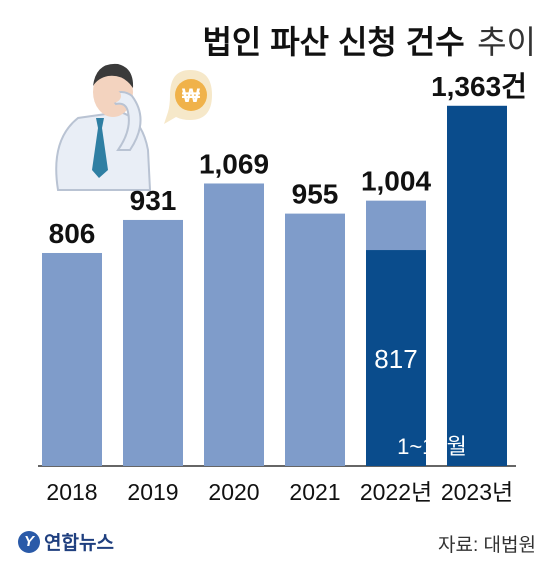  Describe the element at coordinates (315, 339) in the screenshot. I see `bar-2021` at that location.